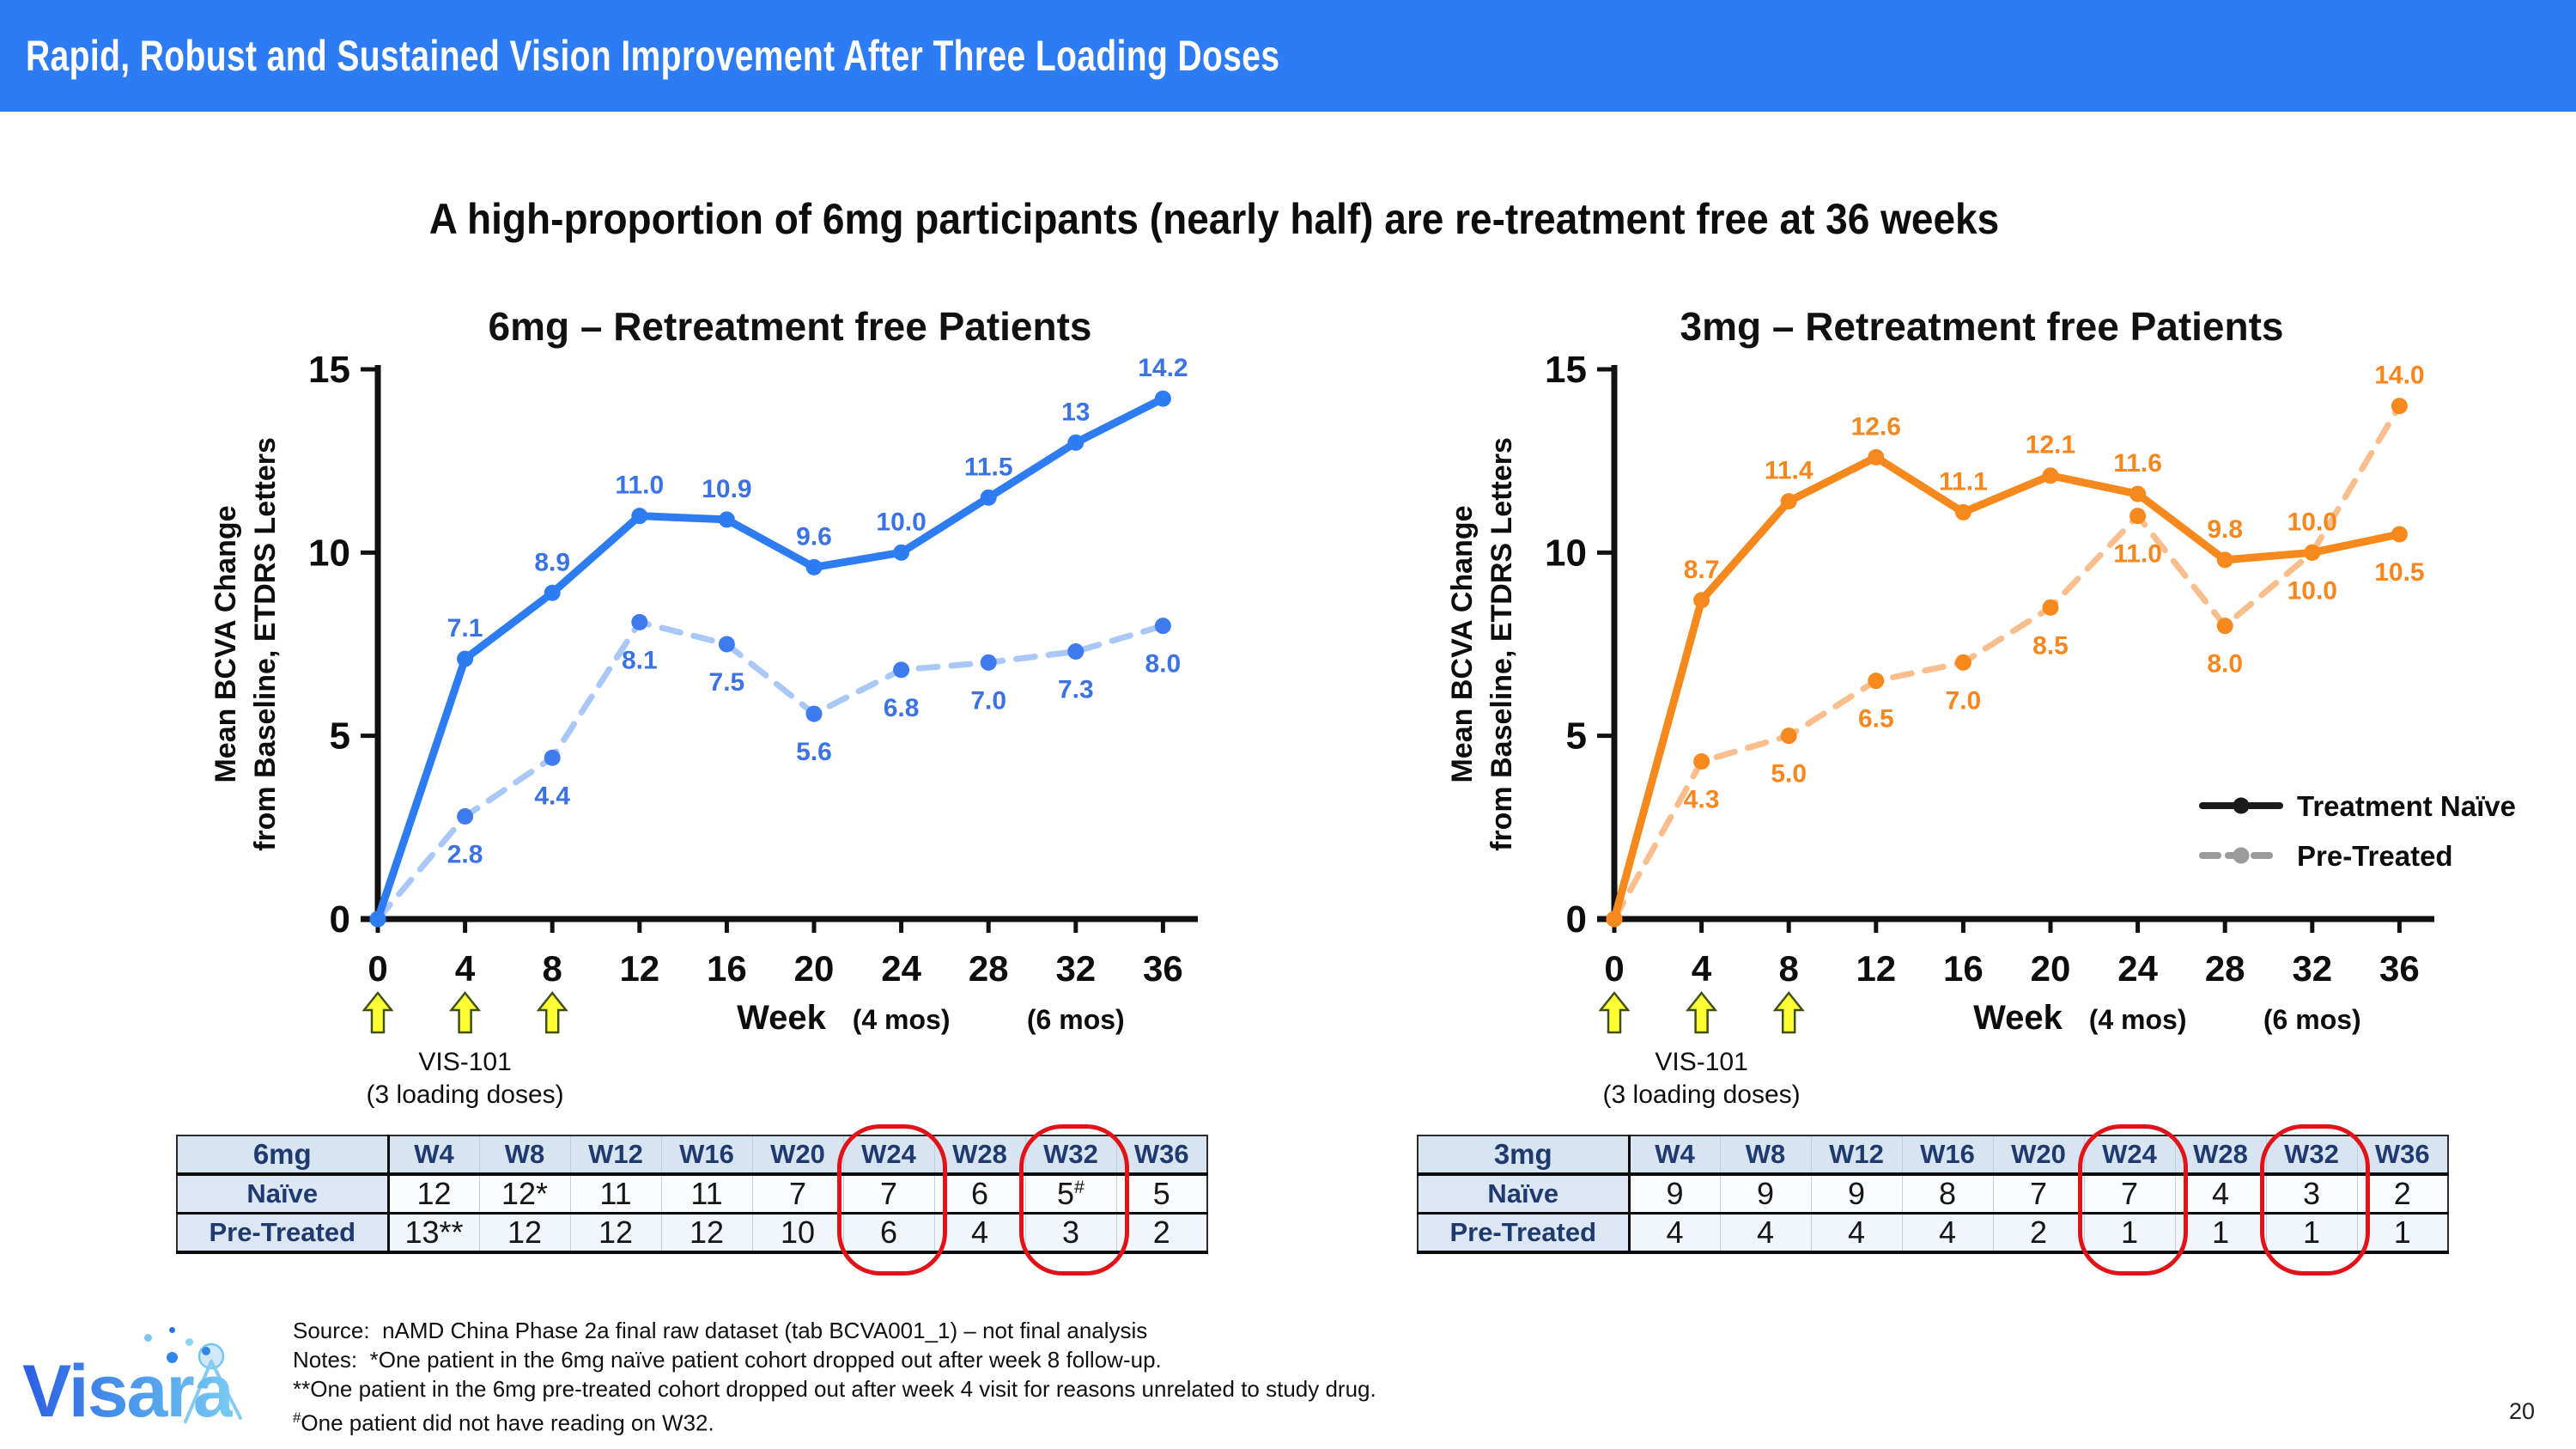 This screenshot has width=2576, height=1449. I want to click on data-label: 10.5, so click(2399, 572).